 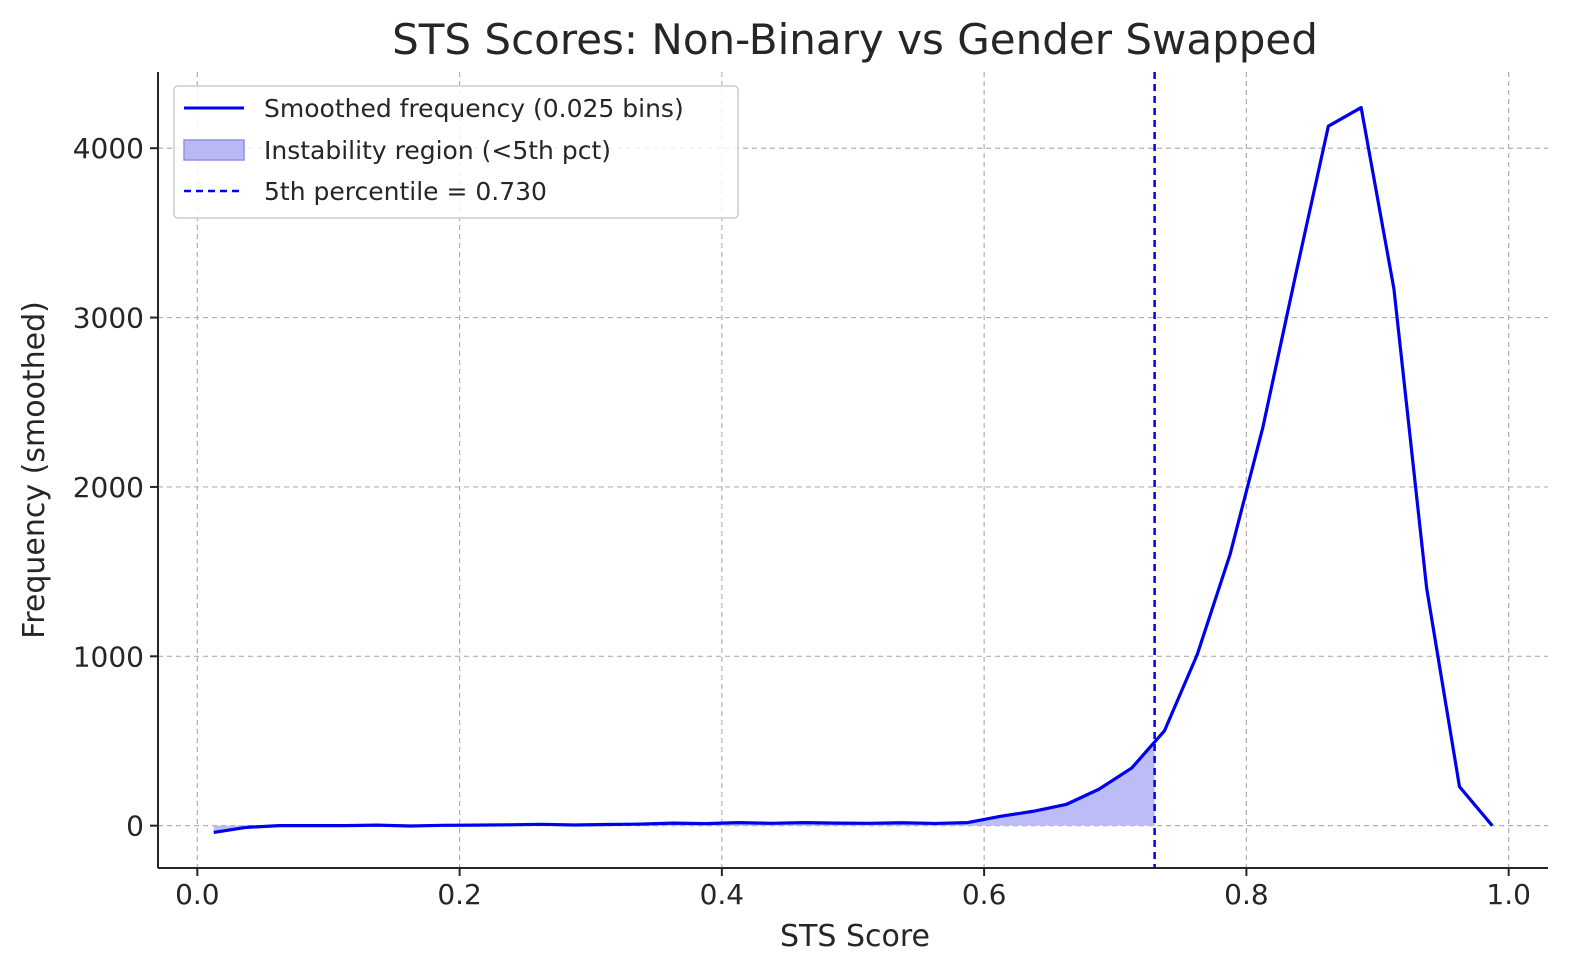 What do you see at coordinates (1246, 894) in the screenshot?
I see `x-tick-label: 0.8` at bounding box center [1246, 894].